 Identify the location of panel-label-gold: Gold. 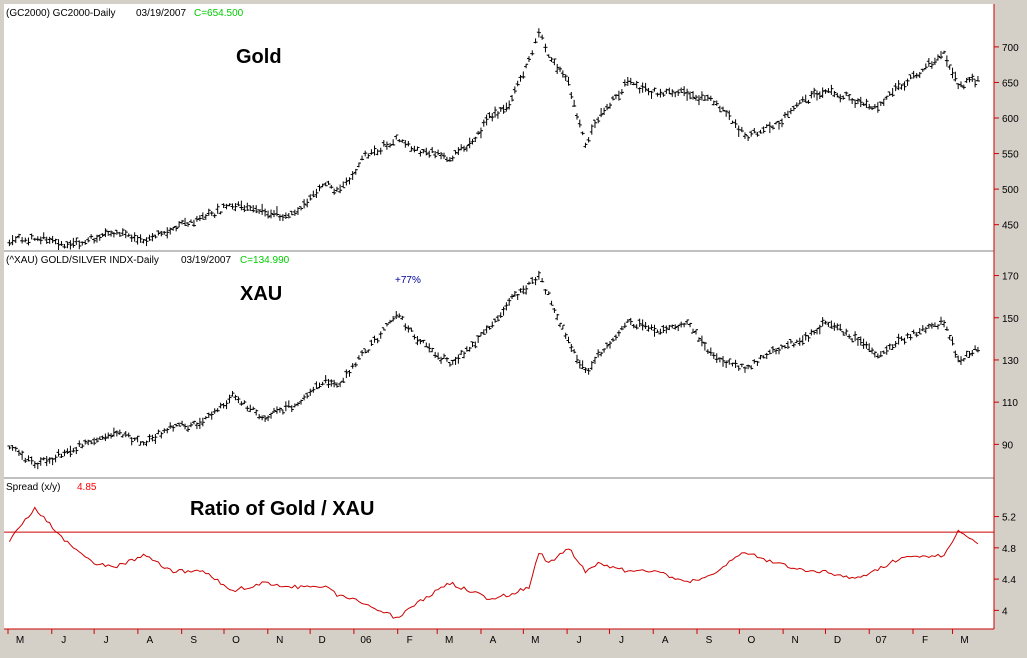
(259, 57).